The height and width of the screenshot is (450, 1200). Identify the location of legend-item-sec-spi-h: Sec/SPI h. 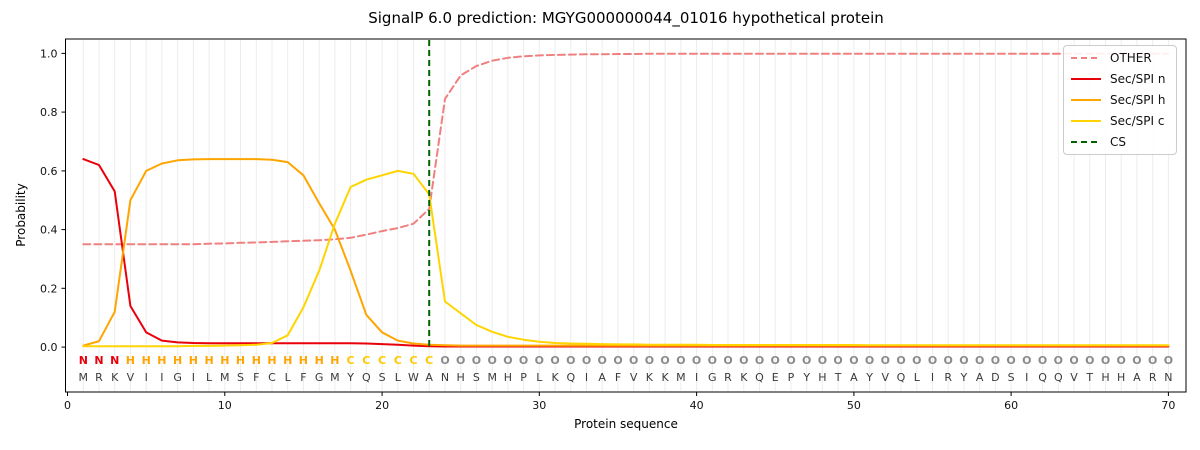
(1120, 100).